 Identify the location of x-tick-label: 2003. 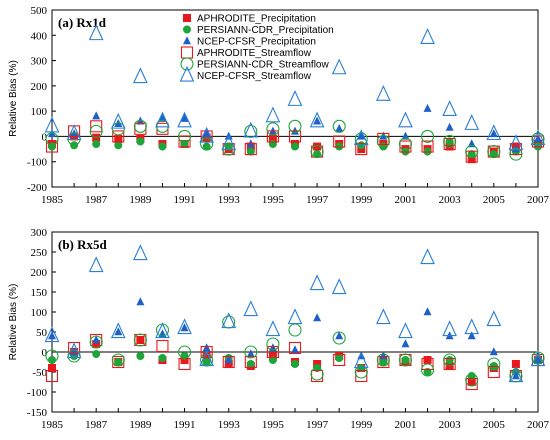
(450, 200).